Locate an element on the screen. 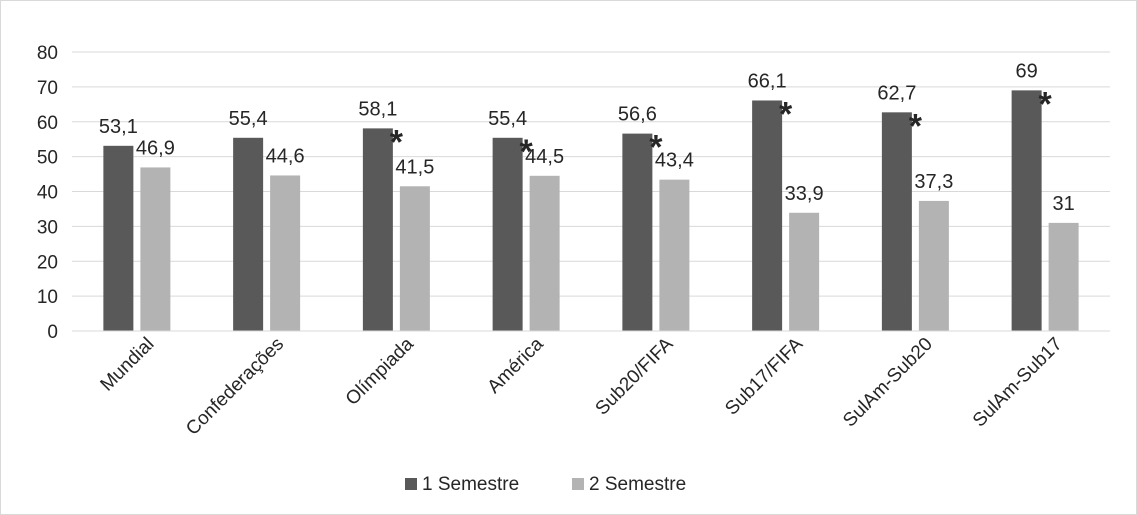 The height and width of the screenshot is (515, 1137). category-label: Mundial is located at coordinates (128, 365).